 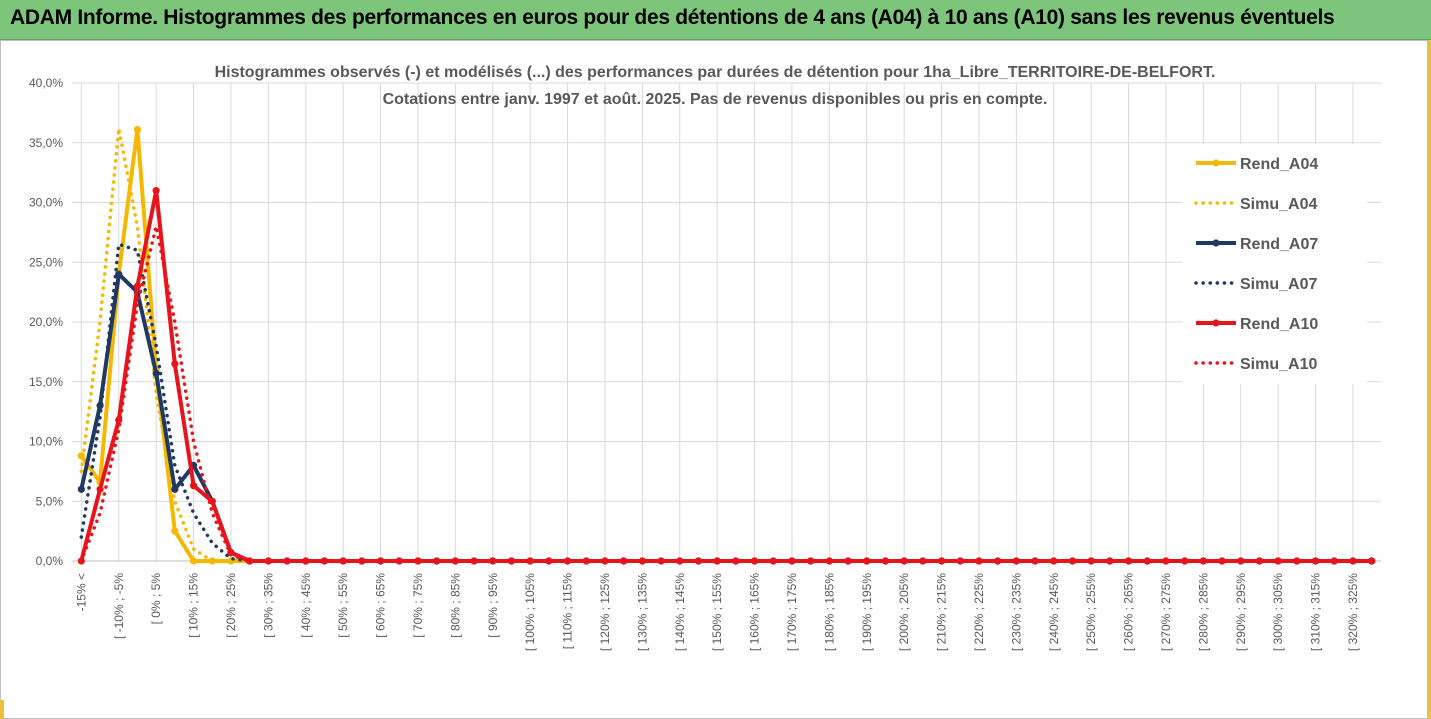 What do you see at coordinates (231, 605) in the screenshot?
I see `x-tick-label: [ 20% ; 25%` at bounding box center [231, 605].